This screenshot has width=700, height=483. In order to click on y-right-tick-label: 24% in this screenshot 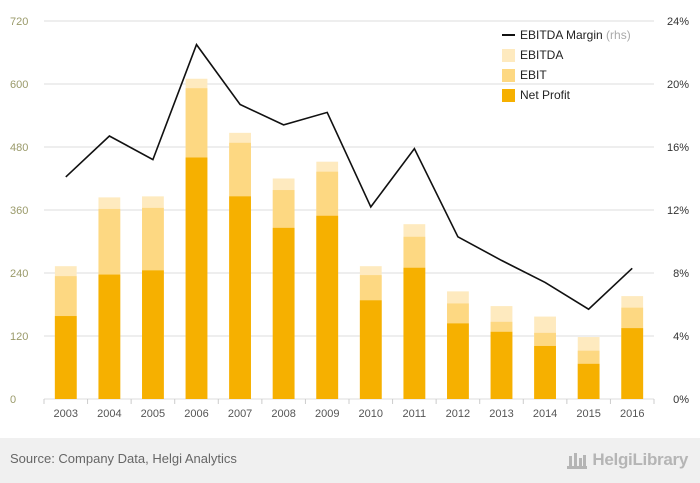, I will do `click(678, 22)`.